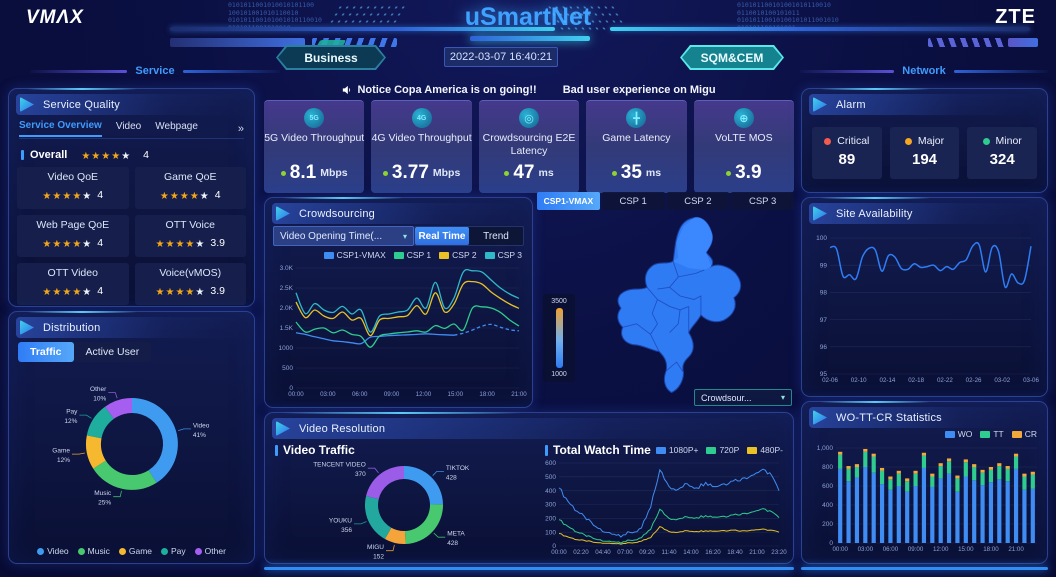 Image resolution: width=1056 pixels, height=577 pixels. Describe the element at coordinates (135, 551) in the screenshot. I see `legend-item: Game` at that location.